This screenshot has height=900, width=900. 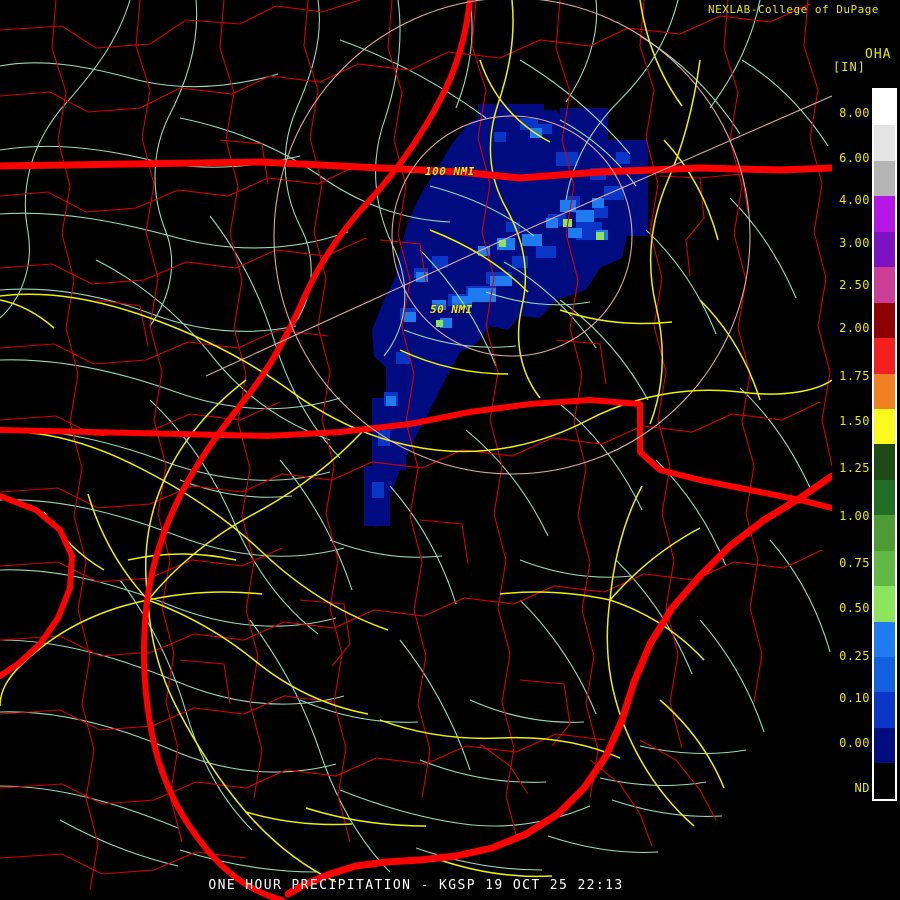 What do you see at coordinates (451, 309) in the screenshot?
I see `range-ring-label-50nmi: 50 NMI` at bounding box center [451, 309].